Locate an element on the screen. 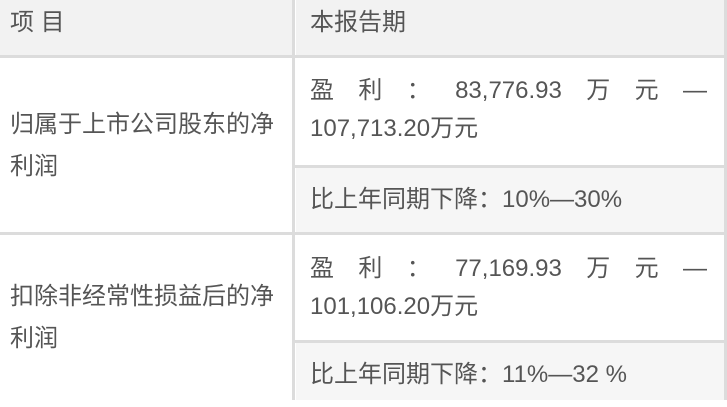 This screenshot has height=407, width=727. header-item: 项 目 is located at coordinates (146, 28).